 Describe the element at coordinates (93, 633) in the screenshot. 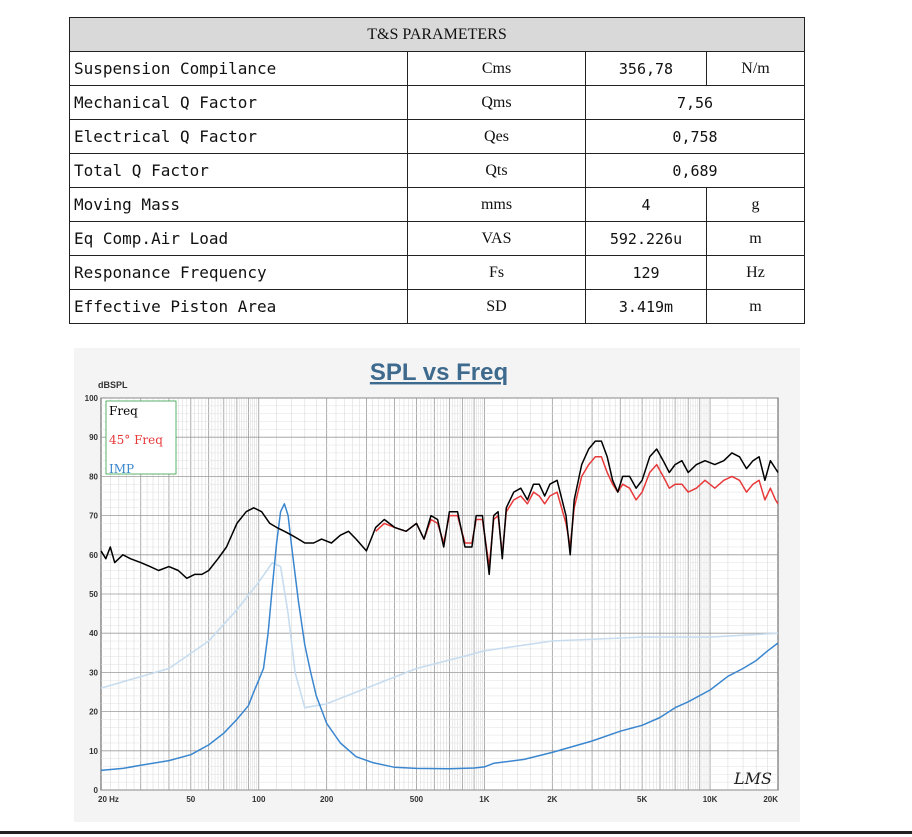

I see `y-tick-label: 40` at that location.